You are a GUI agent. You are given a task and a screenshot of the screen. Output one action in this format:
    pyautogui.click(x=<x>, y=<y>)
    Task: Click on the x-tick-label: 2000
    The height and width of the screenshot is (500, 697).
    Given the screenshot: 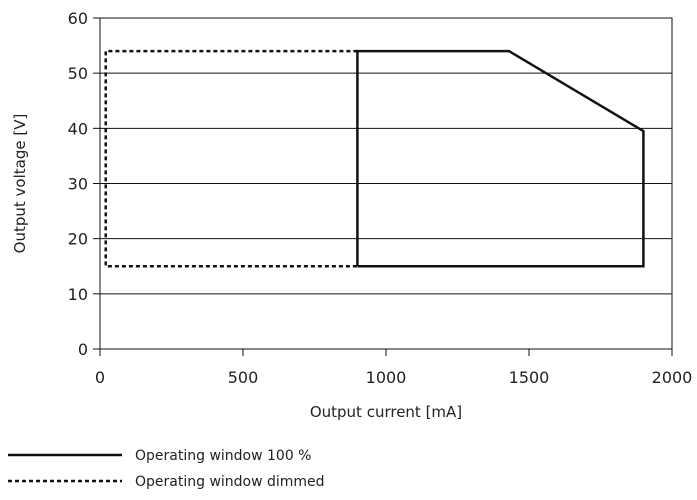 What is the action you would take?
    pyautogui.click(x=672, y=377)
    